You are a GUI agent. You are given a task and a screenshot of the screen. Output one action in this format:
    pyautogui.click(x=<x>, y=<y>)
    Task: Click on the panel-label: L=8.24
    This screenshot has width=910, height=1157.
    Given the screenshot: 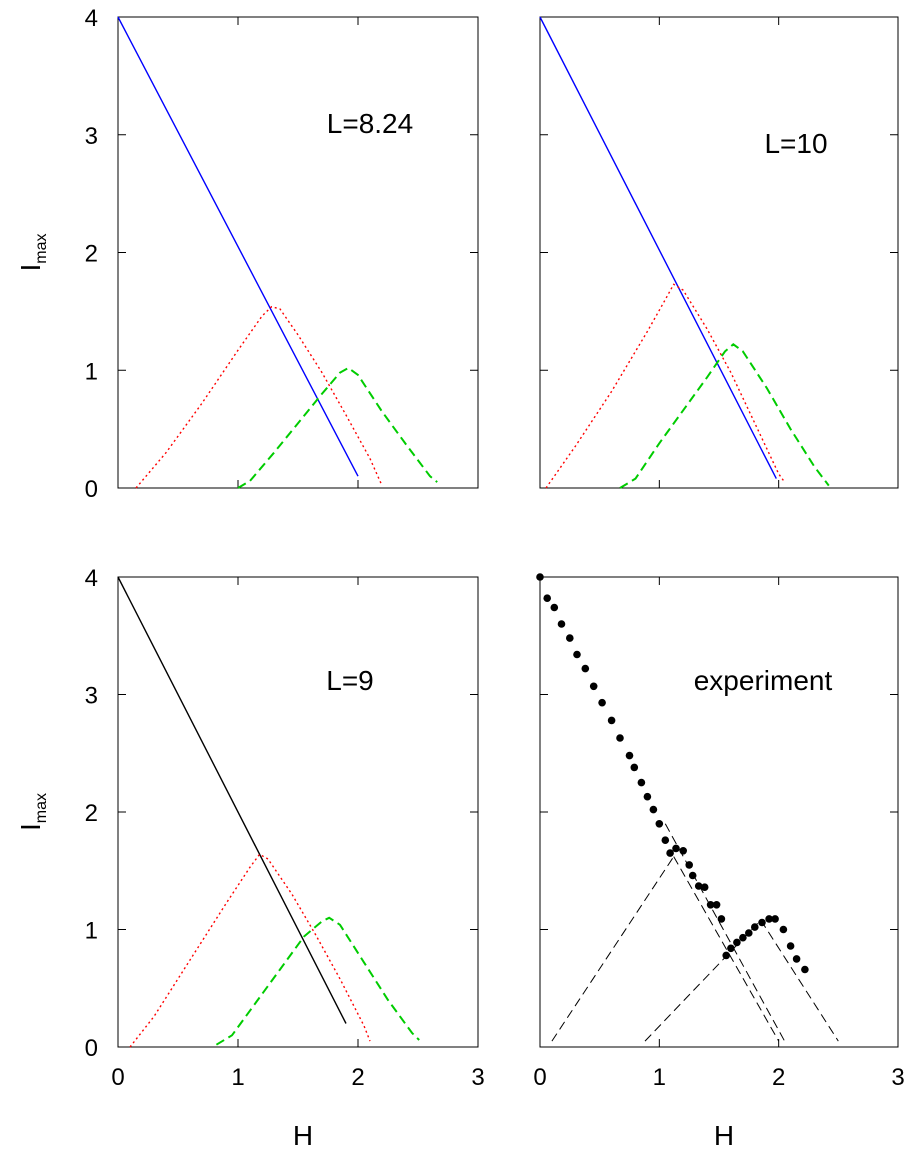 What is the action you would take?
    pyautogui.click(x=370, y=123)
    